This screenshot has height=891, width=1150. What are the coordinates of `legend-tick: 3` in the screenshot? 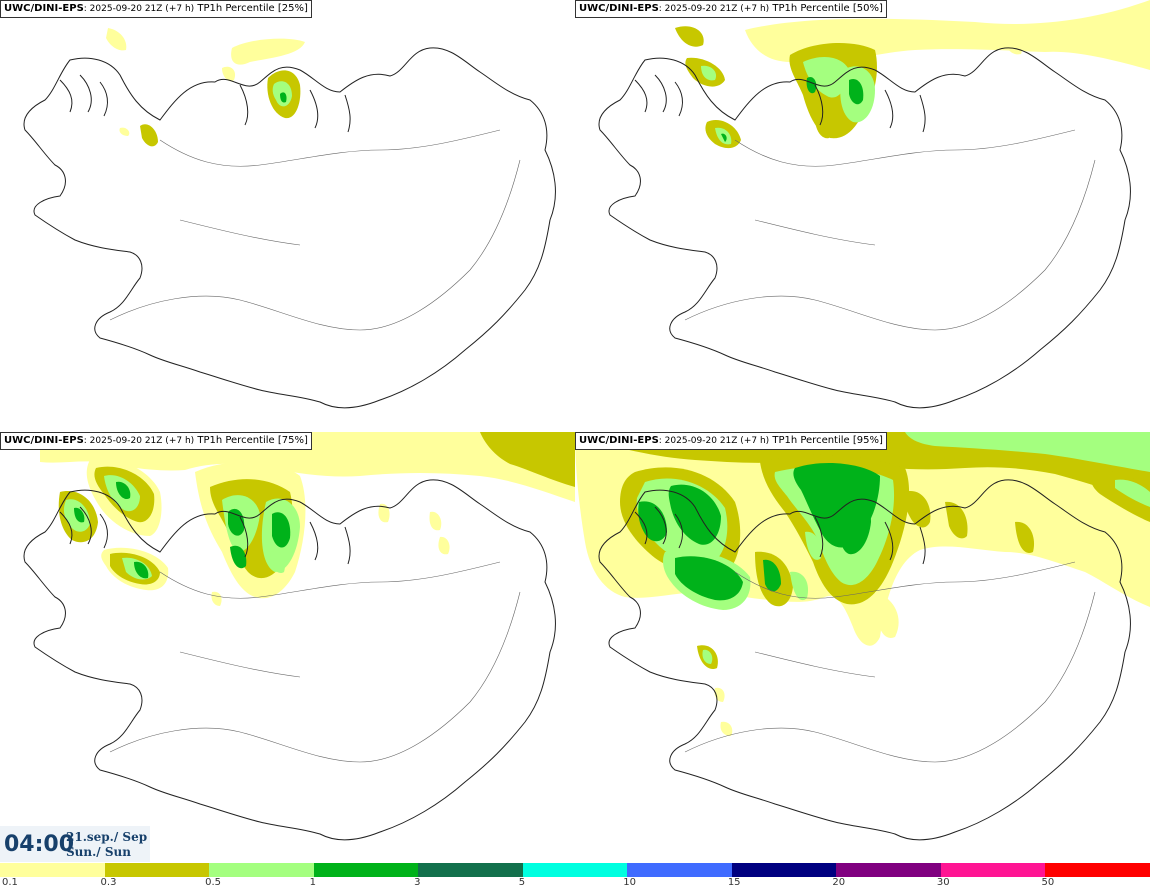 It's located at (417, 882).